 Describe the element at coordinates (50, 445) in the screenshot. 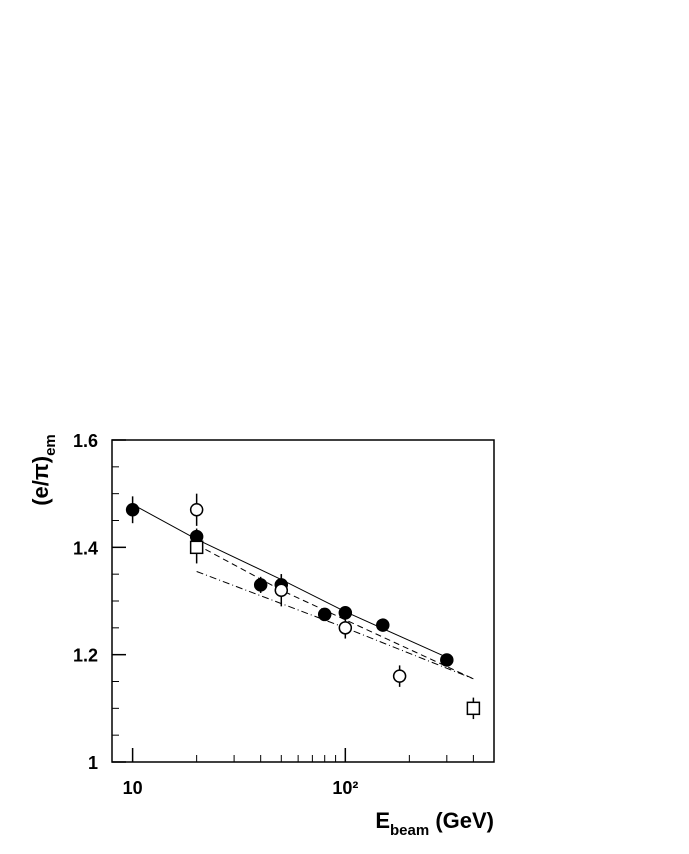

I see `y-label-sub: em` at that location.